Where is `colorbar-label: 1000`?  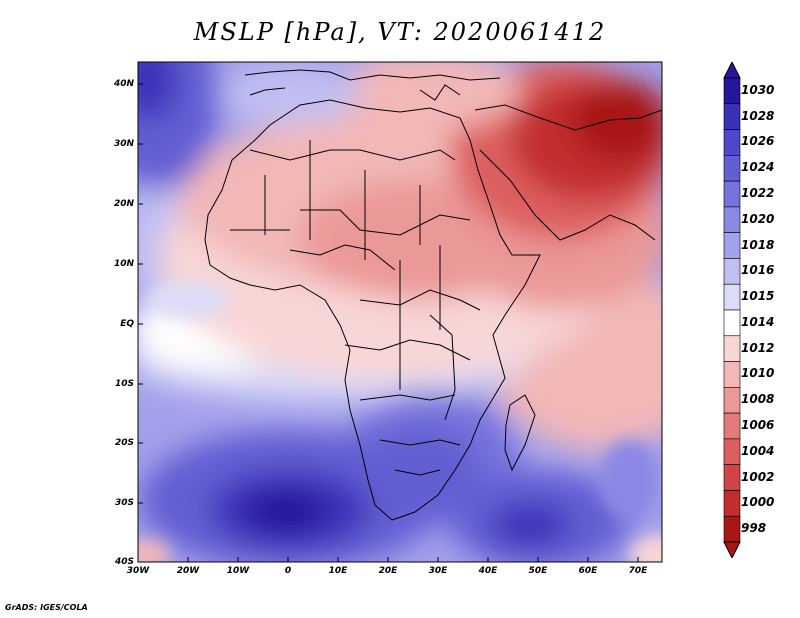
colorbar-label: 1000 is located at coordinates (758, 502).